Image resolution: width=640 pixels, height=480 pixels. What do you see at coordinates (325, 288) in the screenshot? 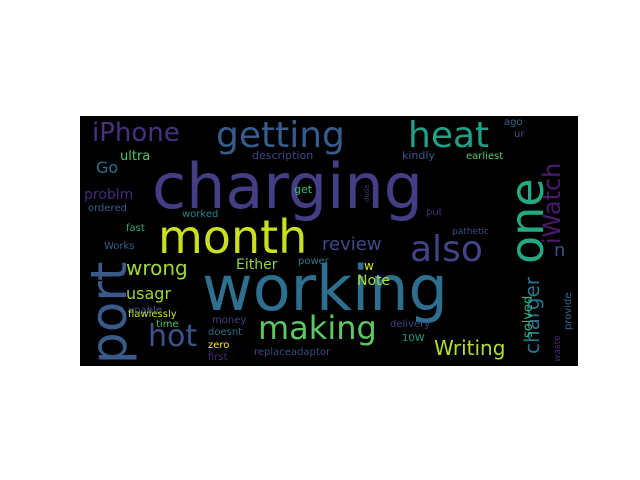
I see `word: working` at bounding box center [325, 288].